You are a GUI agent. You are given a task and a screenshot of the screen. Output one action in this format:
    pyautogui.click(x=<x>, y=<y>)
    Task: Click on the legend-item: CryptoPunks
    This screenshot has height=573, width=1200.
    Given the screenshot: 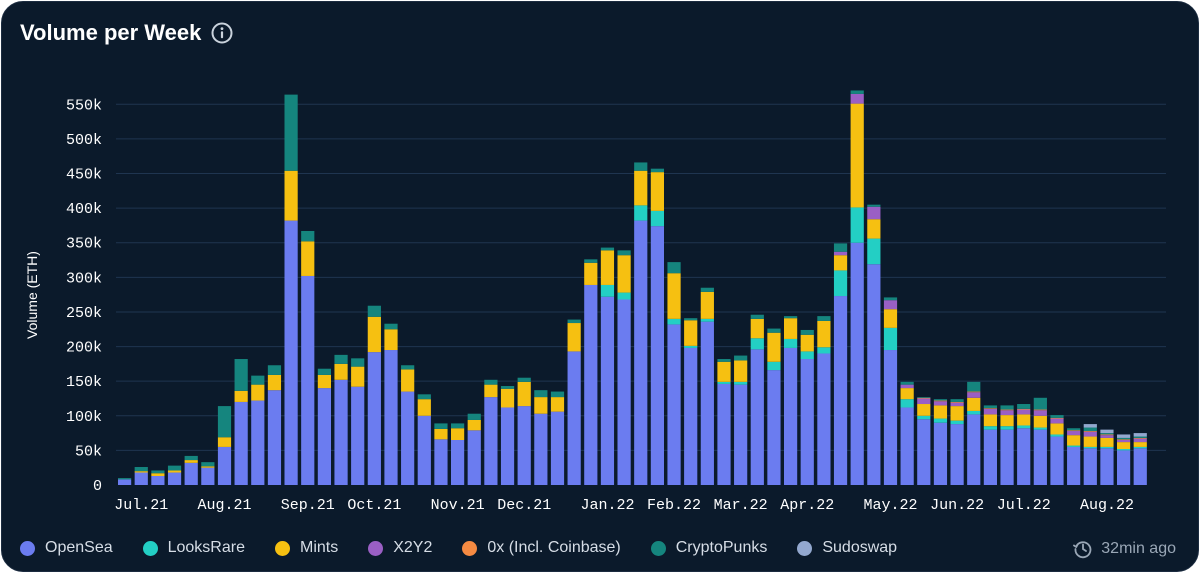 What is the action you would take?
    pyautogui.click(x=708, y=548)
    